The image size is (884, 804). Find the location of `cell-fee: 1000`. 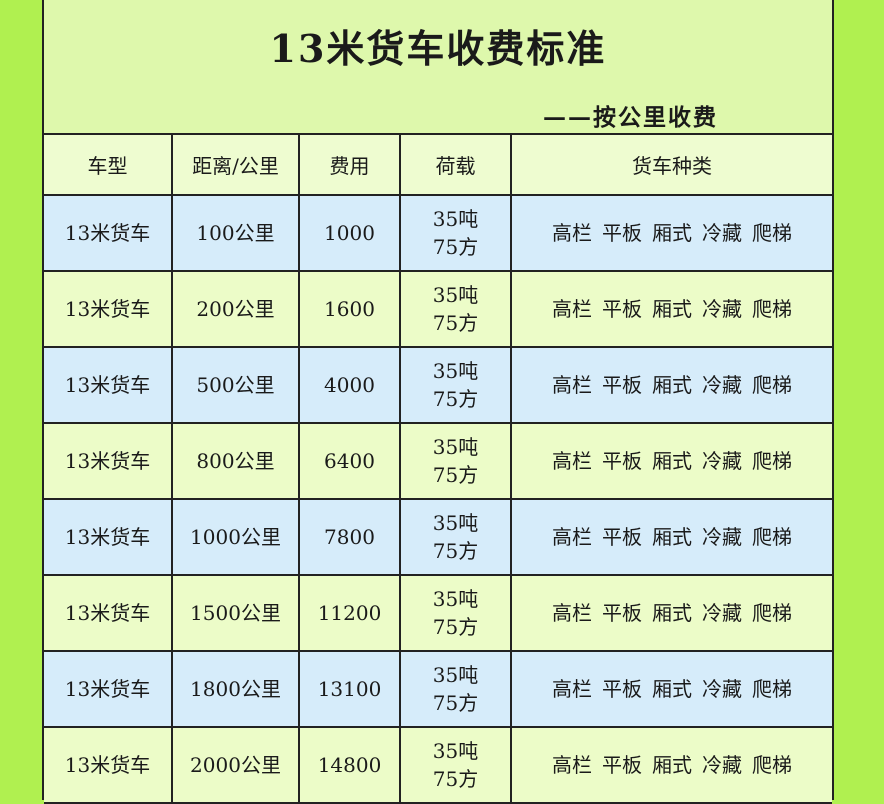

cell-fee: 1000 is located at coordinates (349, 233).